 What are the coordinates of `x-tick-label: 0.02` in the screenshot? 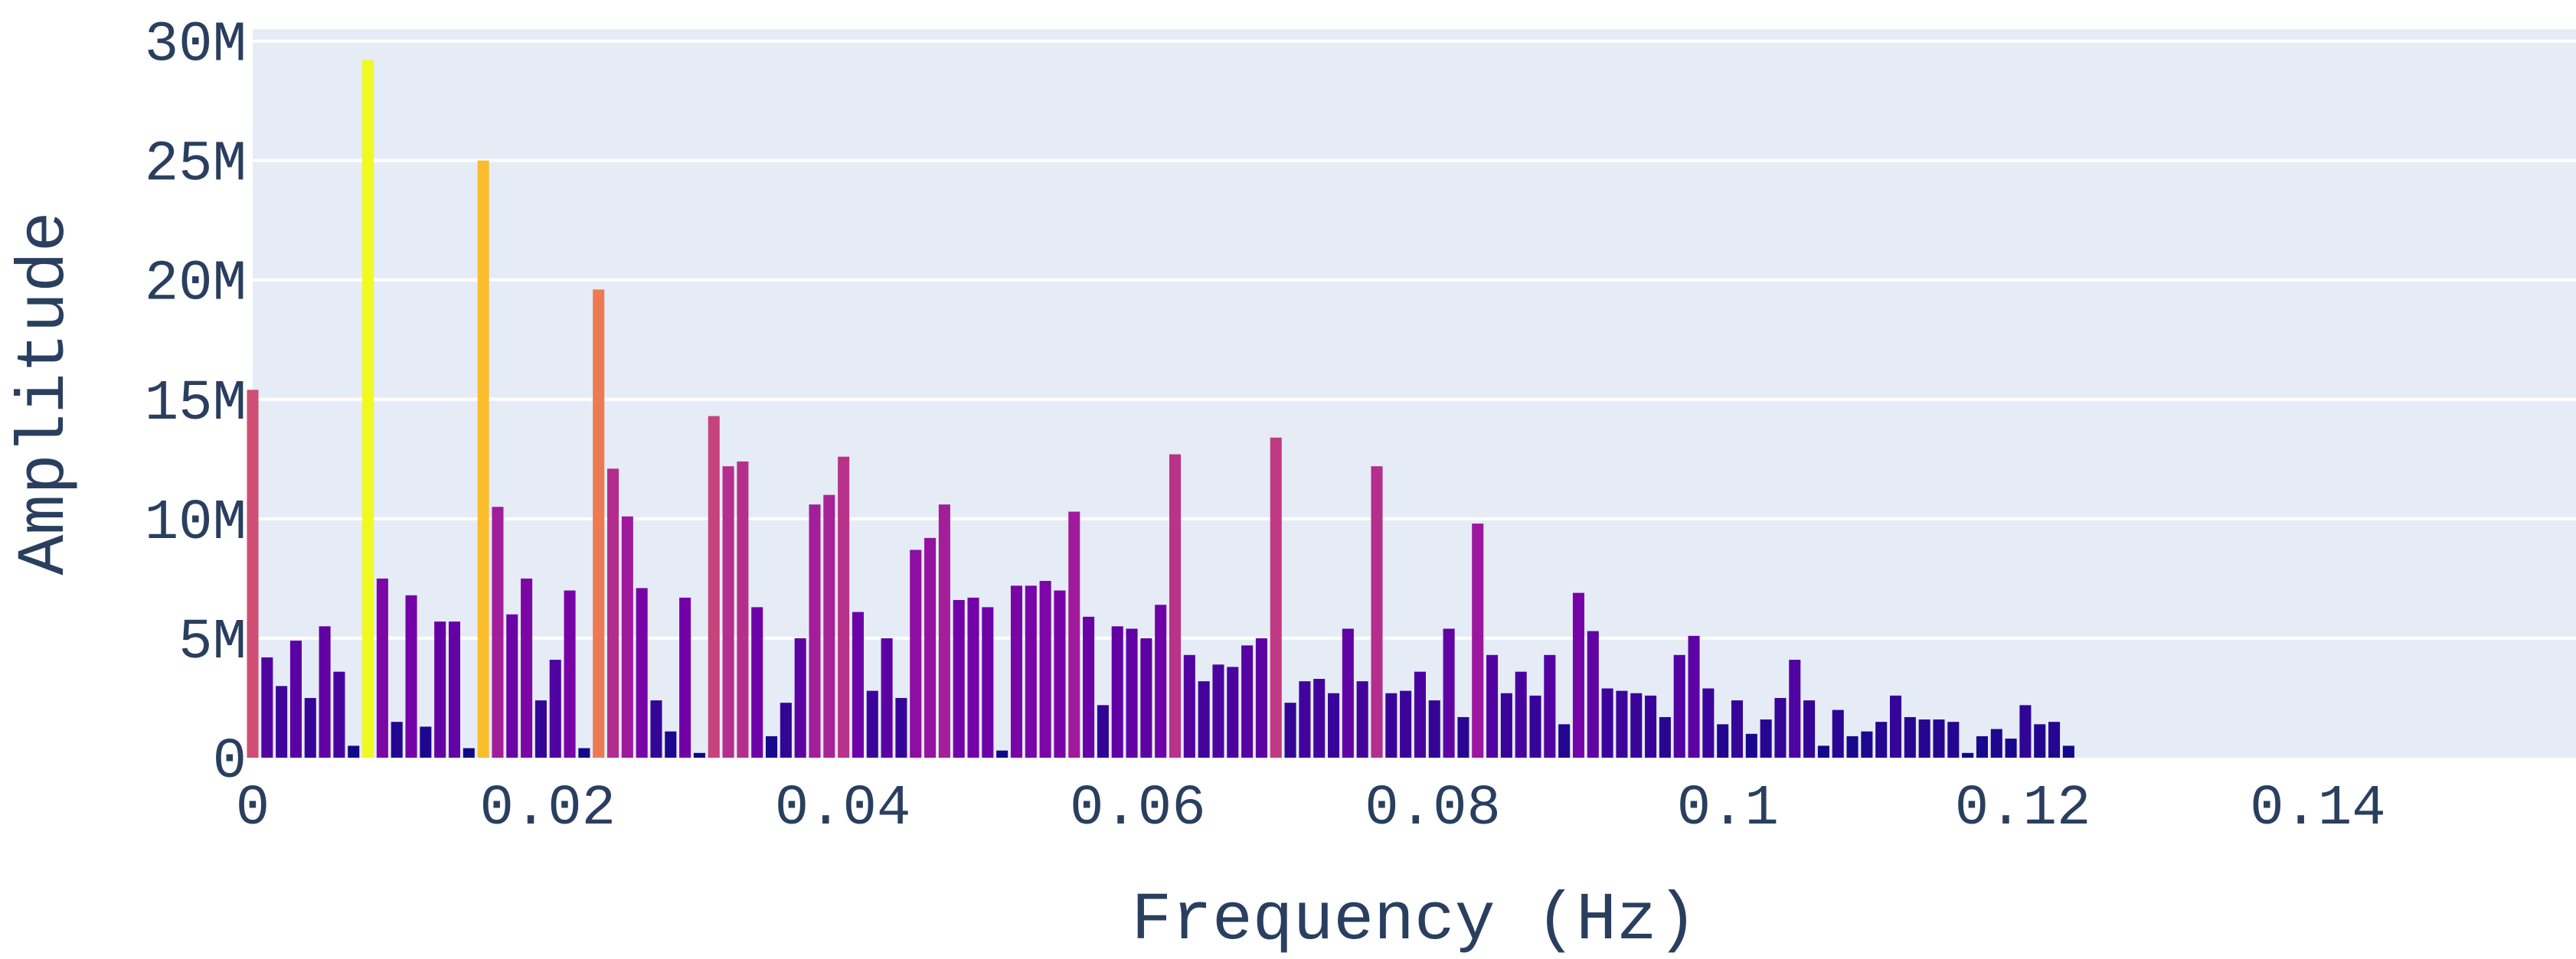 It's located at (547, 809).